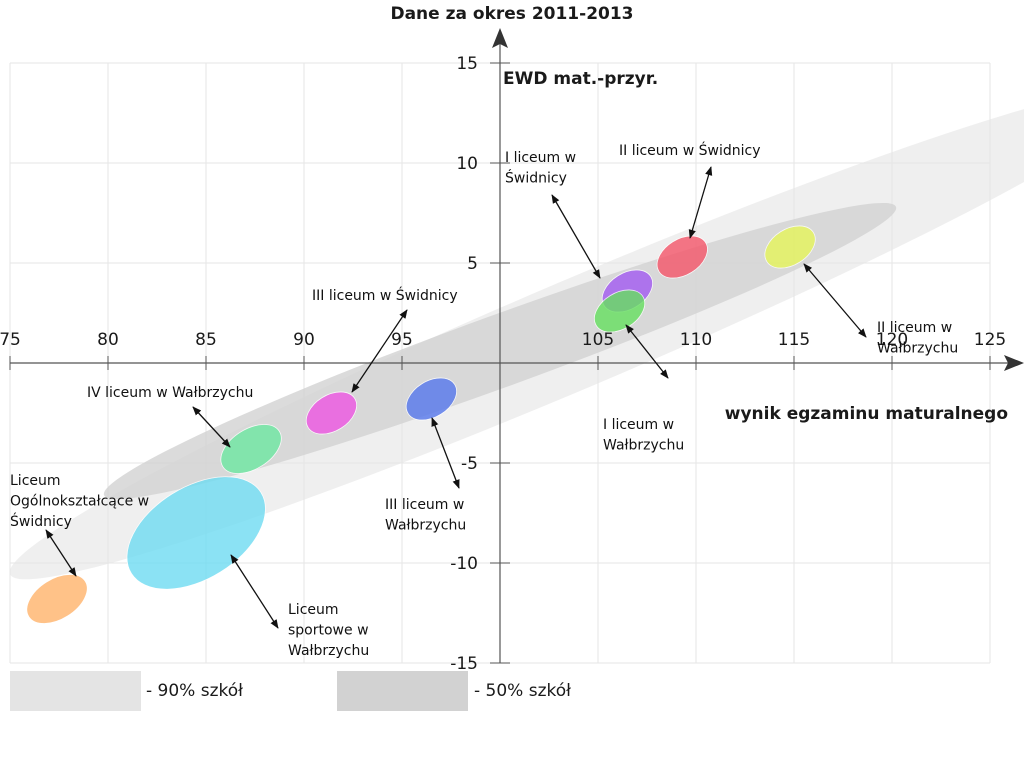 The image size is (1024, 768). Describe the element at coordinates (464, 564) in the screenshot. I see `y-tick-label: -10` at that location.